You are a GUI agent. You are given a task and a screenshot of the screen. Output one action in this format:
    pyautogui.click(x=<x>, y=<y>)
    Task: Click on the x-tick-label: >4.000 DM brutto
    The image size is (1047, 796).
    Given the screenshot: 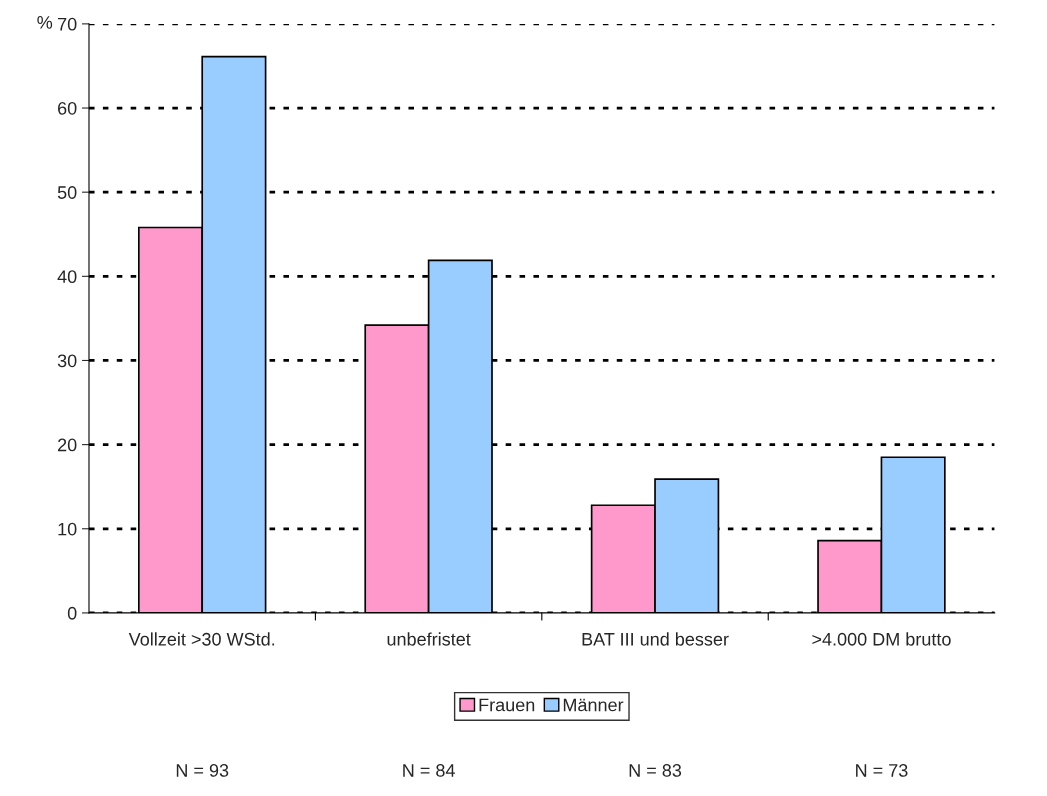 What is the action you would take?
    pyautogui.click(x=881, y=639)
    